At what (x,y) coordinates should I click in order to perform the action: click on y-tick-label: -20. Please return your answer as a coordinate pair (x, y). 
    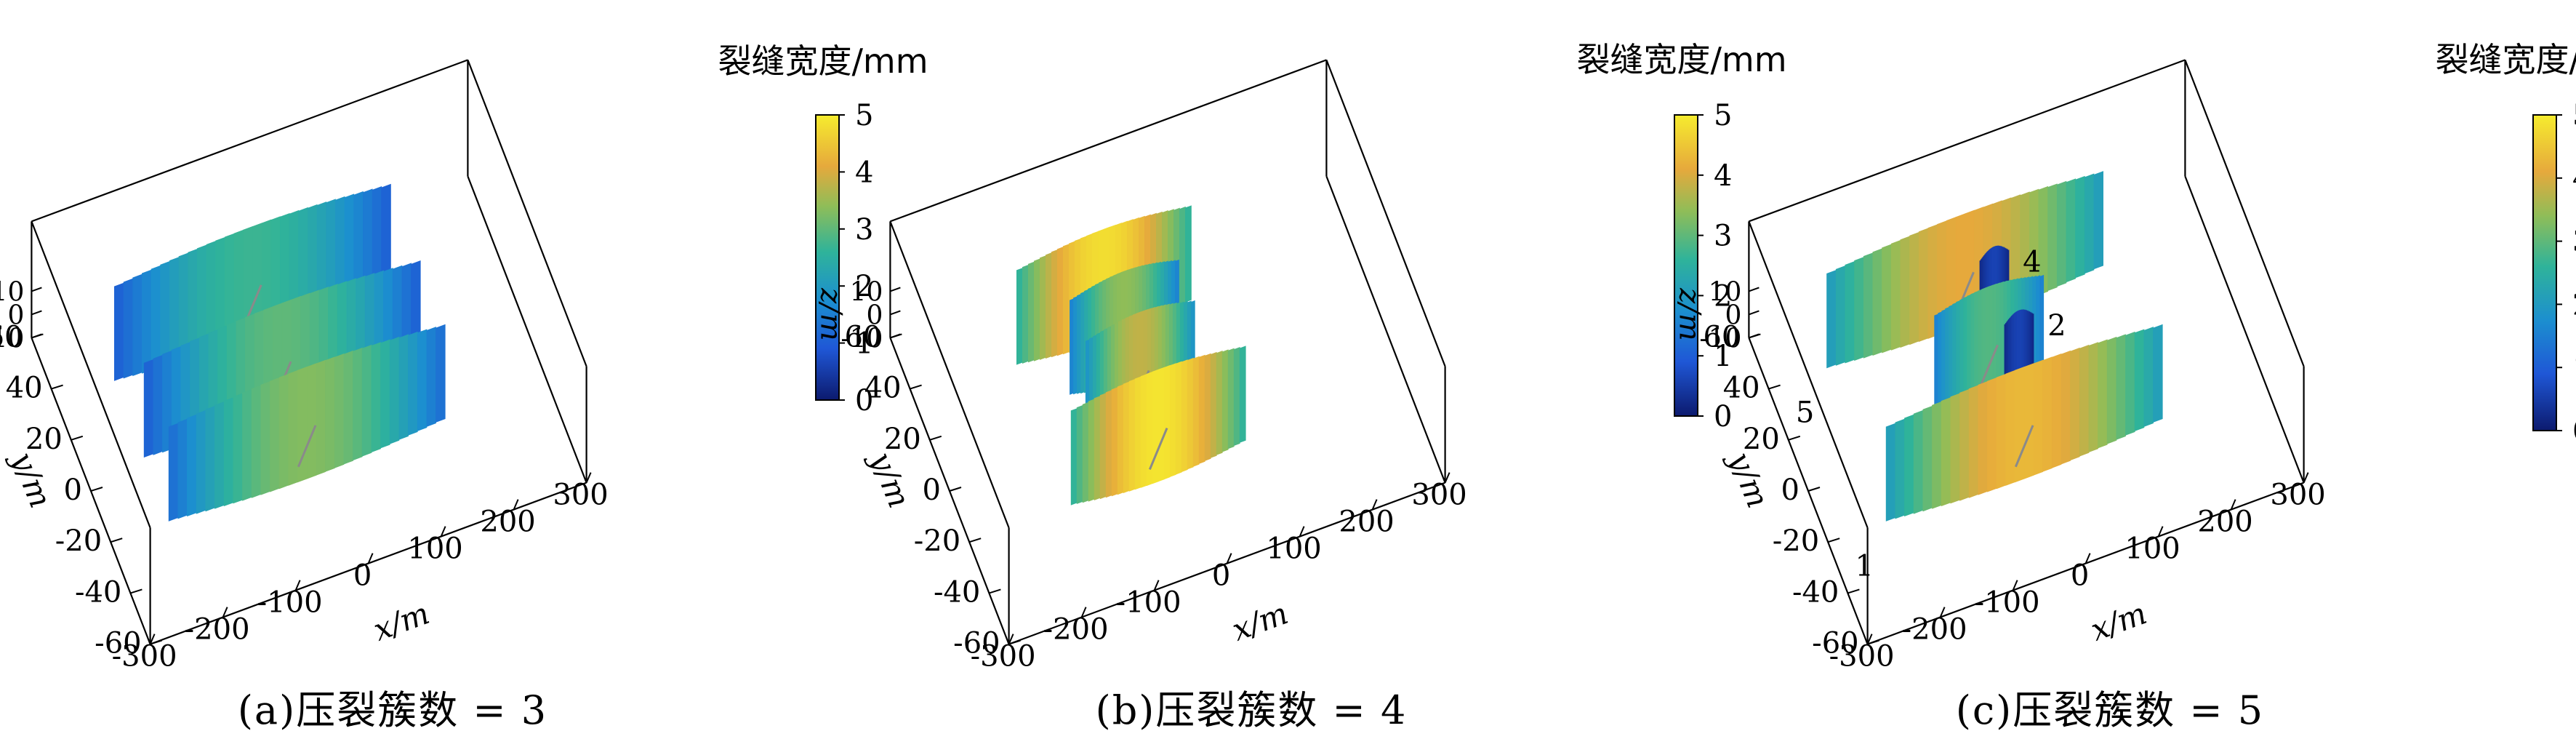
    Looking at the image, I should click on (78, 541).